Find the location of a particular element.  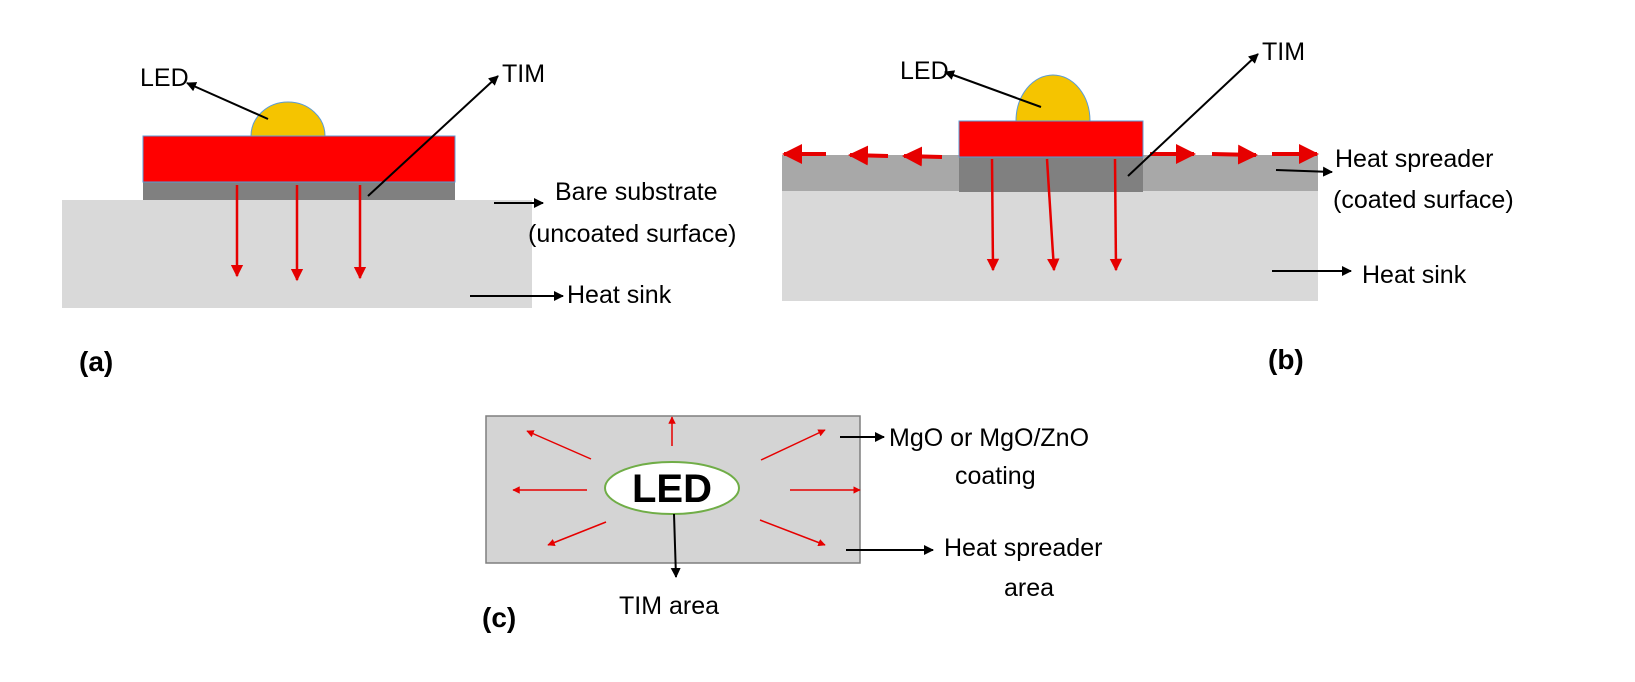

panel-tag: (c) is located at coordinates (499, 617).